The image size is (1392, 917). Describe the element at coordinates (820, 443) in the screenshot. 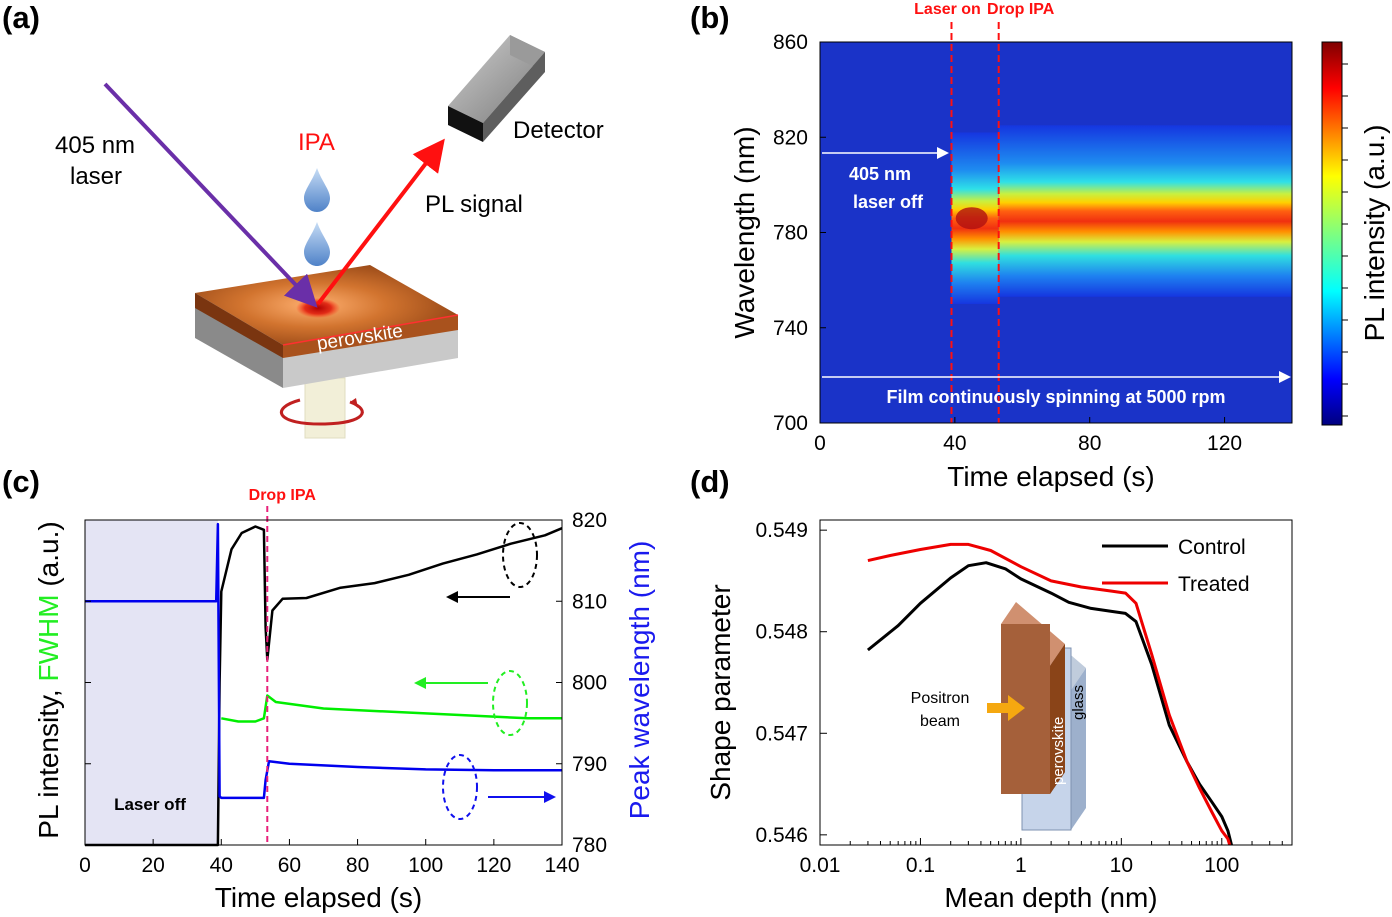

I see `b-x-tick-label: 0` at that location.